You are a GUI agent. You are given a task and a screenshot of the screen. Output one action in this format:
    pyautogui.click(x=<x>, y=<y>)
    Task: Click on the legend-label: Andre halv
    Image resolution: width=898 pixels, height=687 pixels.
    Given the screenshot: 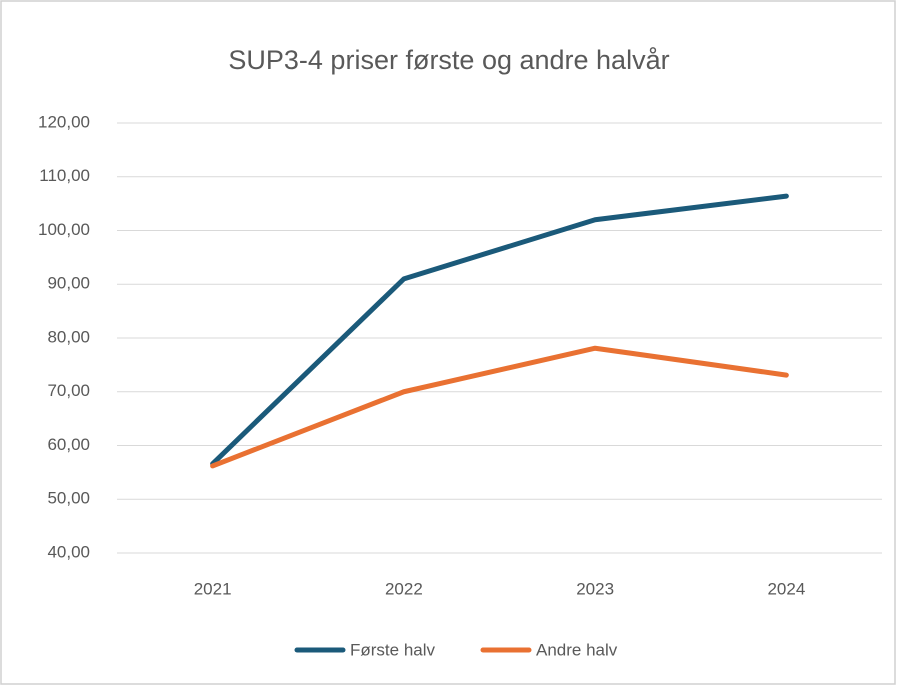 What is the action you would take?
    pyautogui.click(x=577, y=649)
    